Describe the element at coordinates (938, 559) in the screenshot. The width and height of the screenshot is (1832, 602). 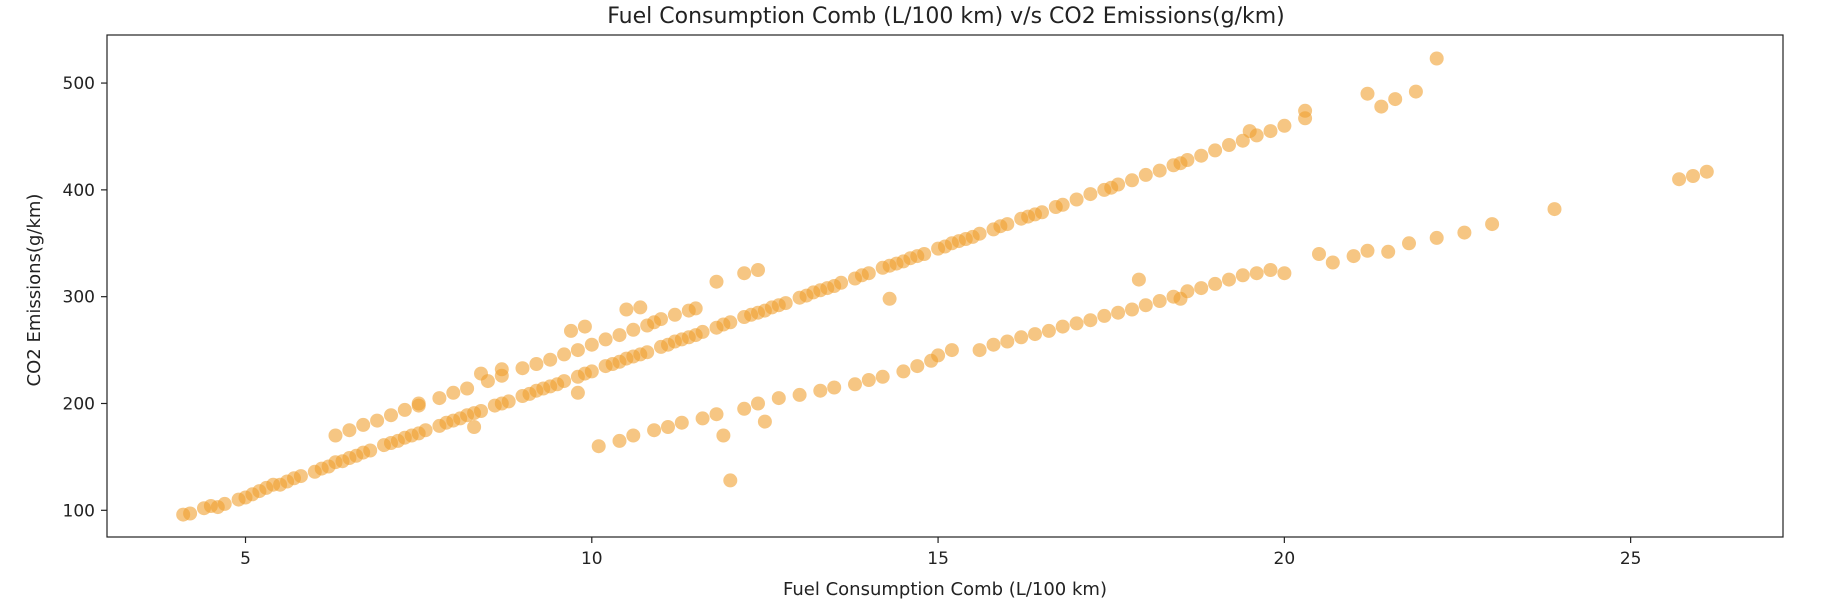
I see `x-tick-label: 15` at that location.